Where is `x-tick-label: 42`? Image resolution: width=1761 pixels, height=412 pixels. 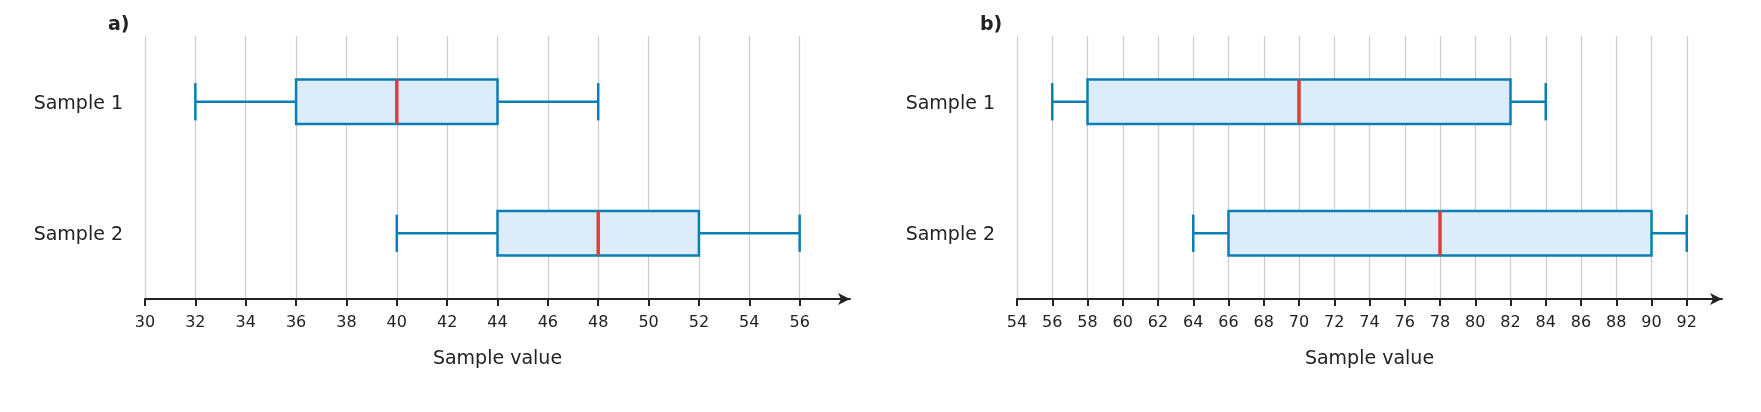
x-tick-label: 42 is located at coordinates (447, 321).